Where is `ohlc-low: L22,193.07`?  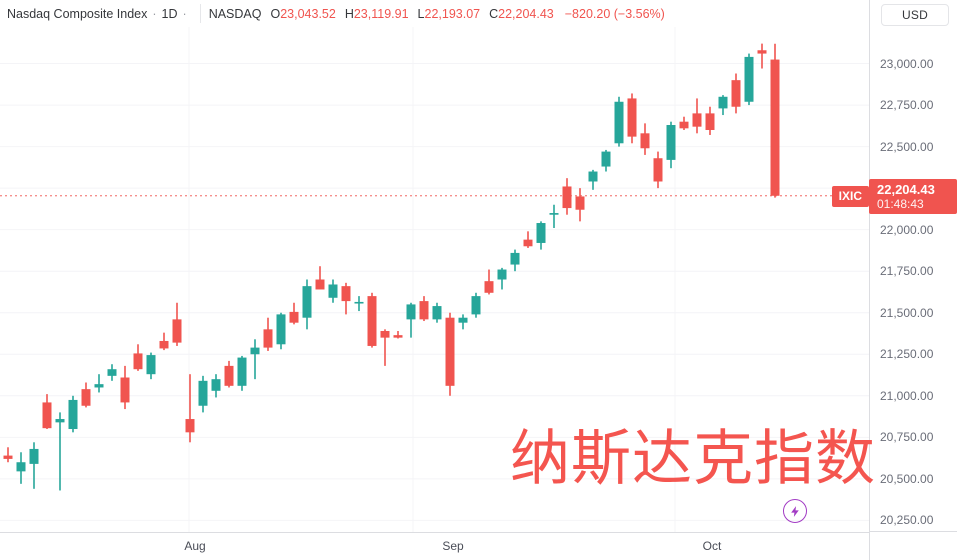
ohlc-low: L22,193.07 is located at coordinates (449, 14).